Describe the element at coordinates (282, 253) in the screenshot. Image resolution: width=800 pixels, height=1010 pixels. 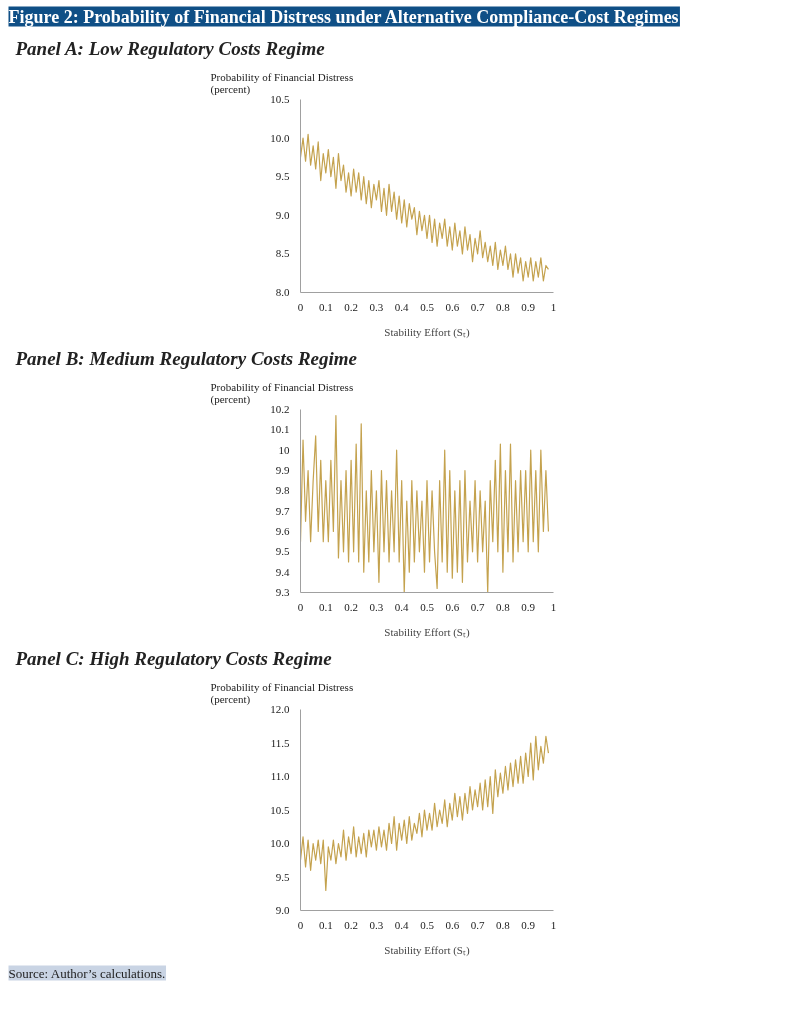
I see `y-tick-label: 8.5` at that location.